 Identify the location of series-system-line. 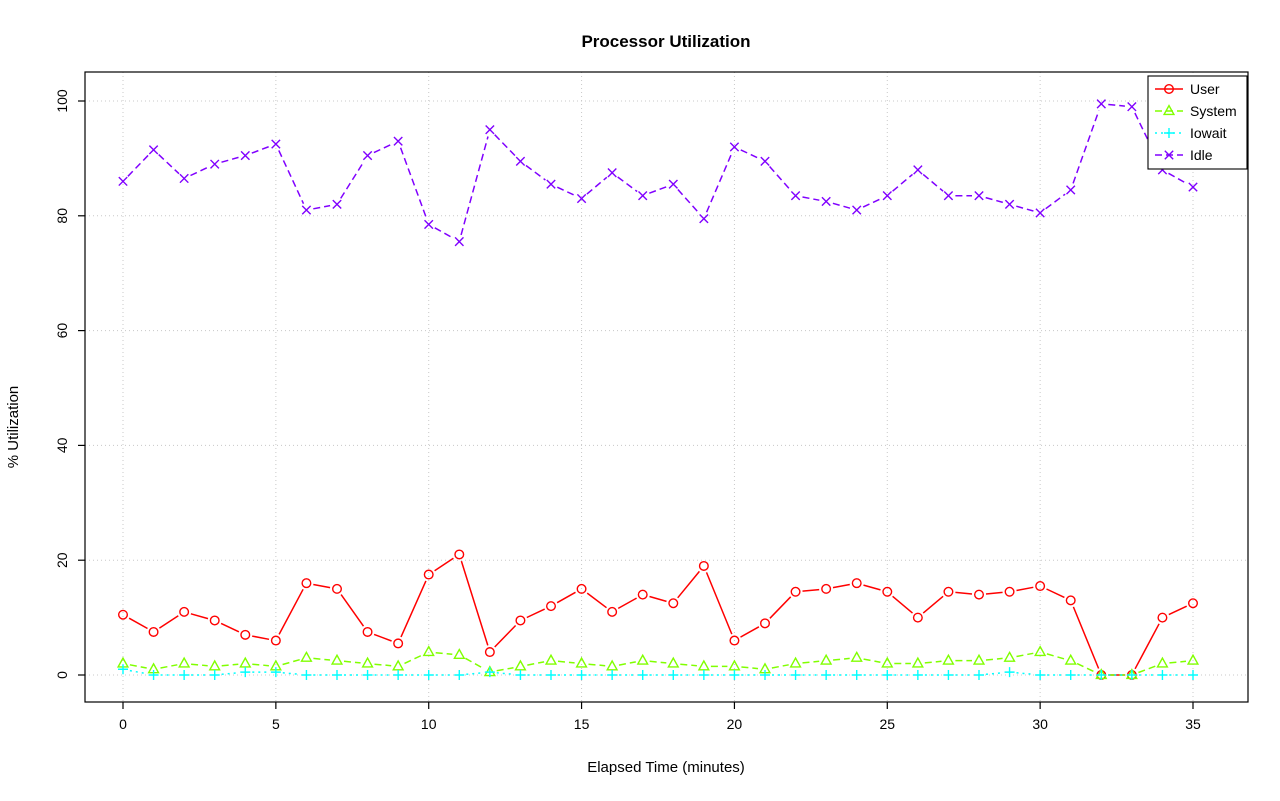
(658, 663).